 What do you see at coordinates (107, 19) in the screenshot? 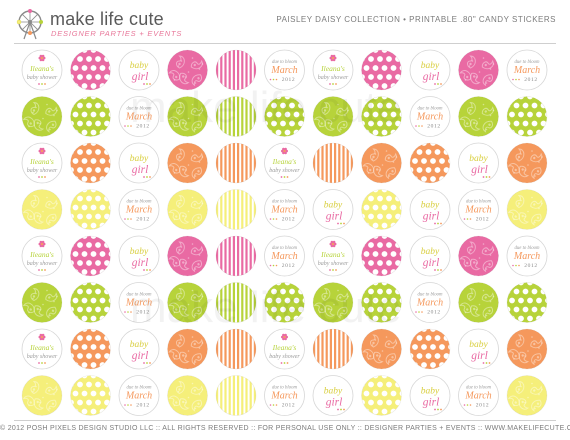
I see `brand-name: make life cute` at bounding box center [107, 19].